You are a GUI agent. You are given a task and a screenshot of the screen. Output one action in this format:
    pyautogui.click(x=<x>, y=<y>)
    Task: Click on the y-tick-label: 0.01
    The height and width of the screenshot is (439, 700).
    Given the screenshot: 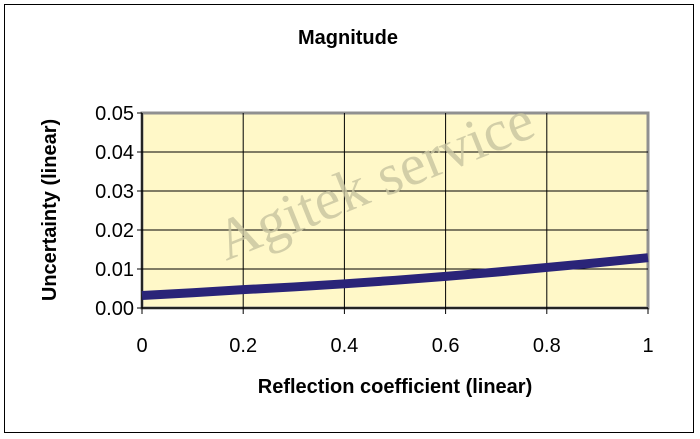 What is the action you would take?
    pyautogui.click(x=114, y=270)
    